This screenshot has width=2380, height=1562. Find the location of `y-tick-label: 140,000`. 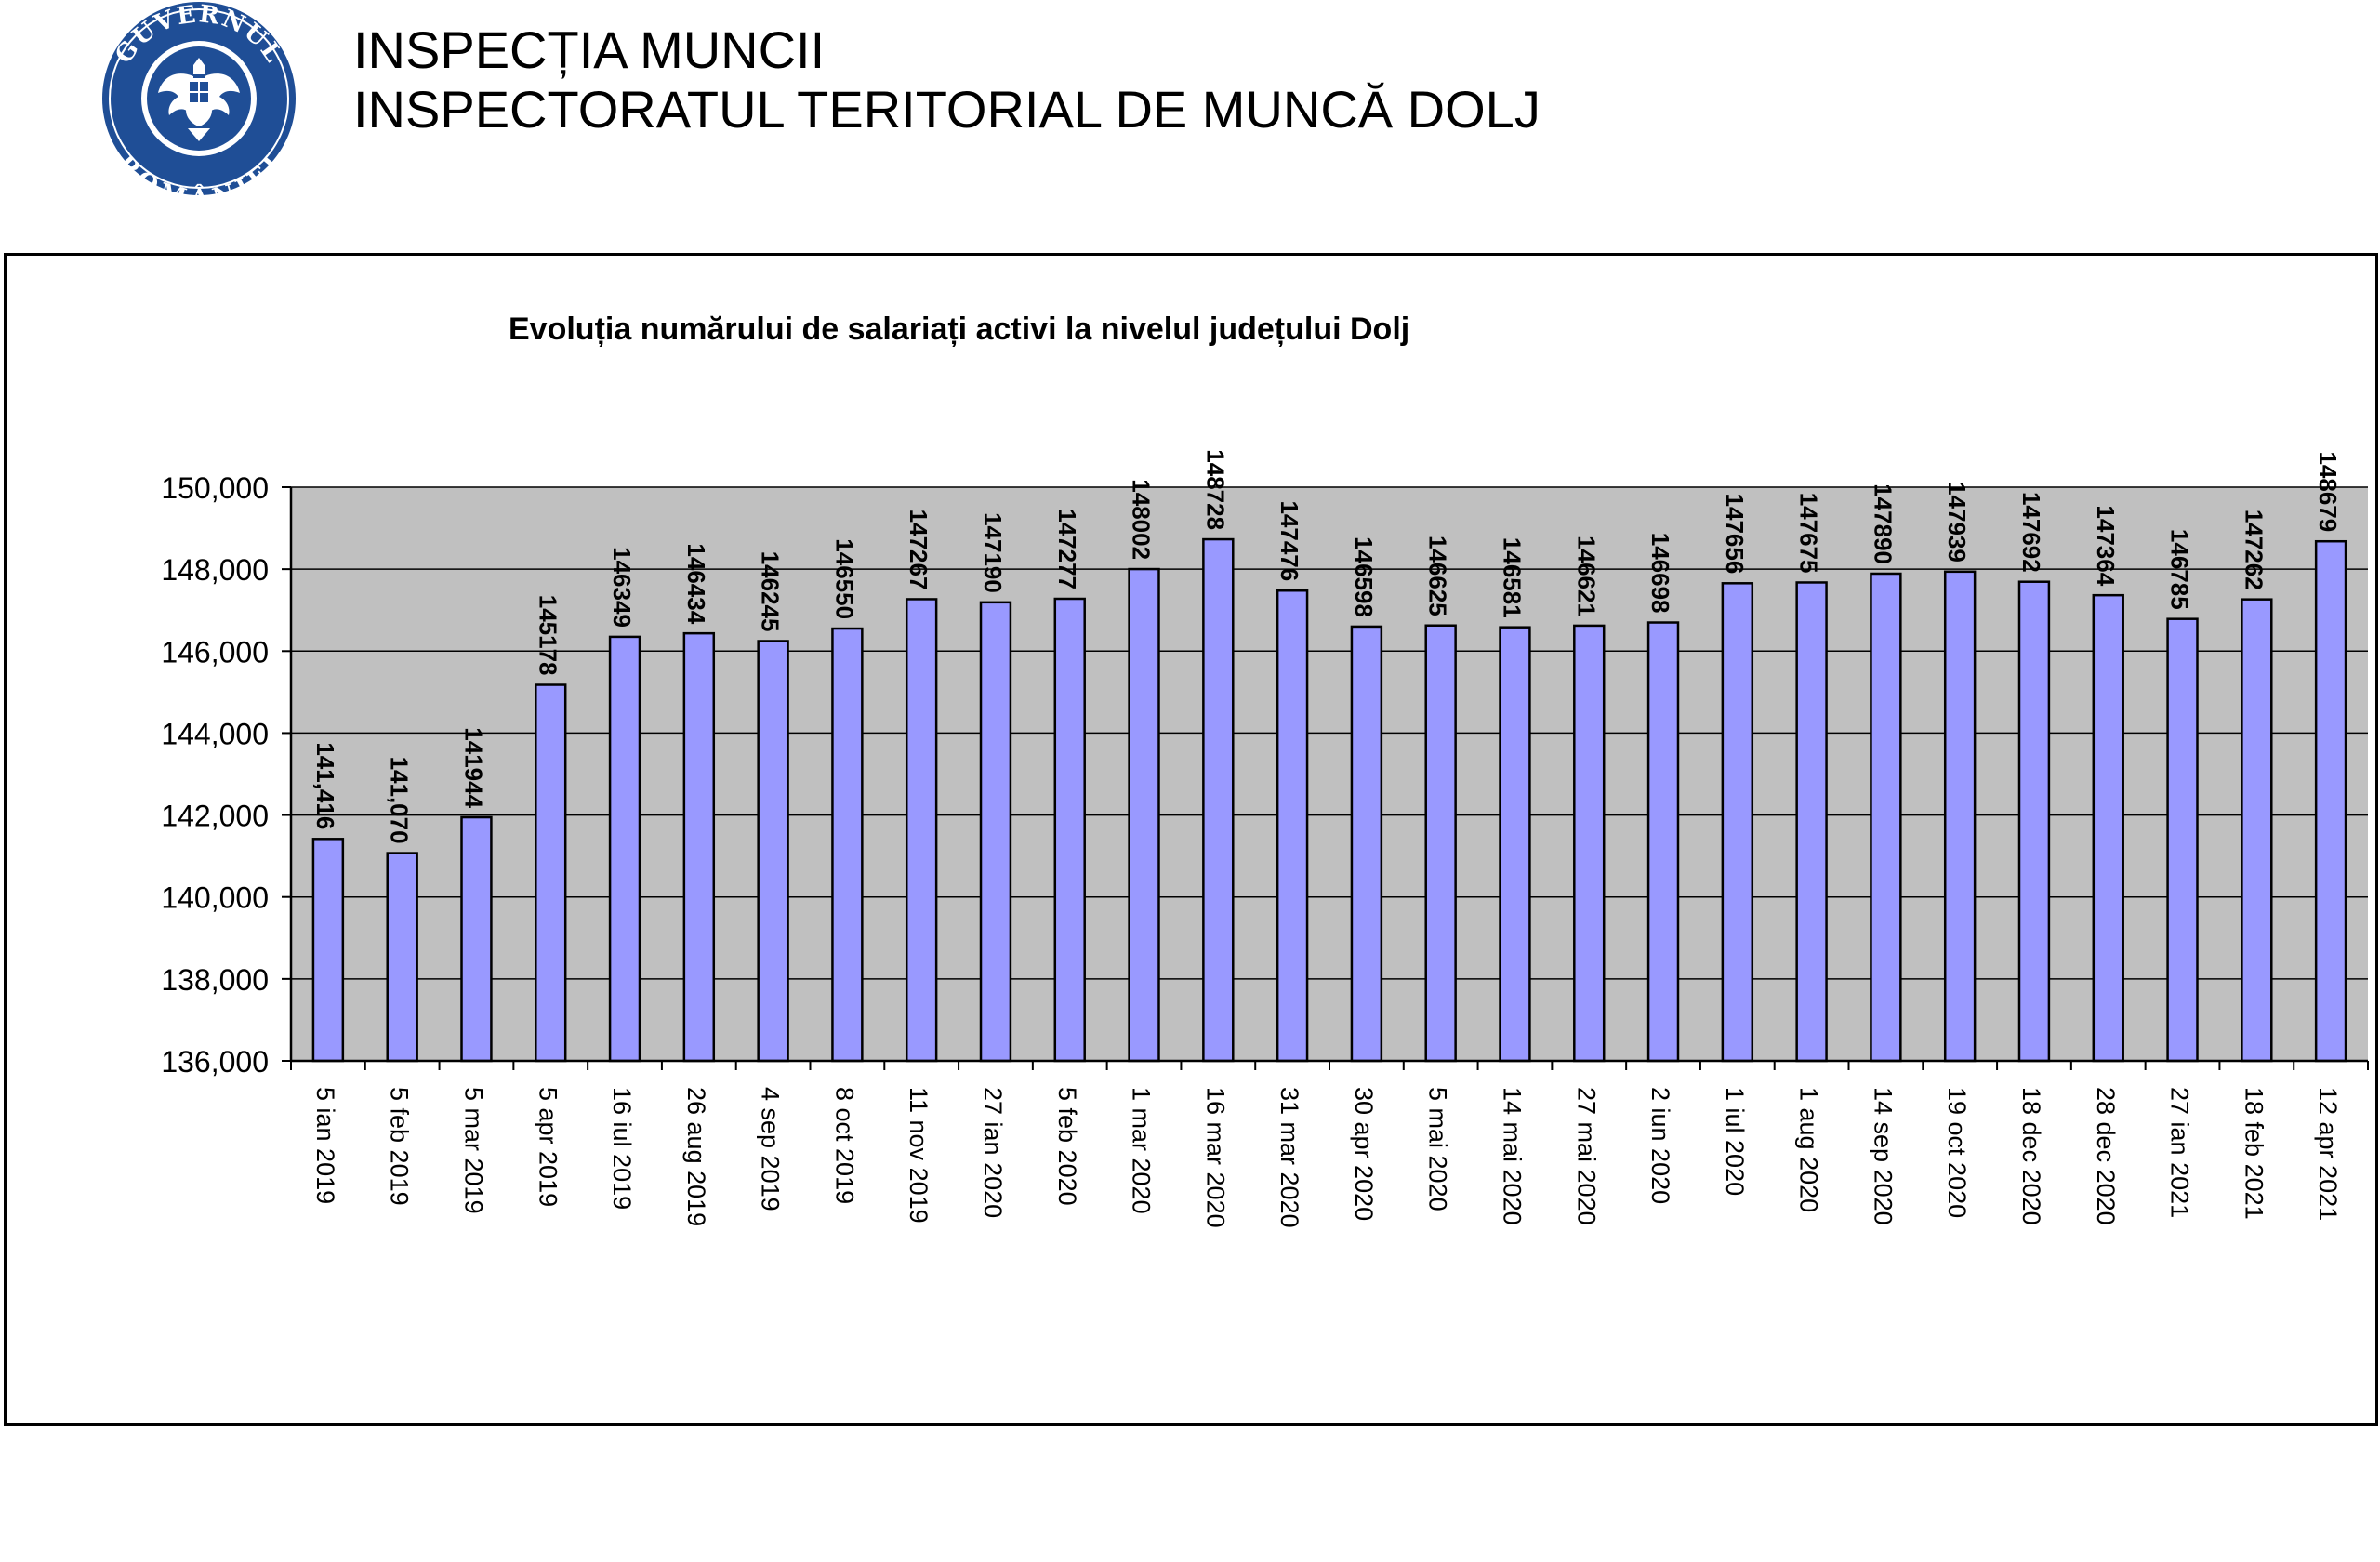

y-tick-label: 140,000 is located at coordinates (215, 898).